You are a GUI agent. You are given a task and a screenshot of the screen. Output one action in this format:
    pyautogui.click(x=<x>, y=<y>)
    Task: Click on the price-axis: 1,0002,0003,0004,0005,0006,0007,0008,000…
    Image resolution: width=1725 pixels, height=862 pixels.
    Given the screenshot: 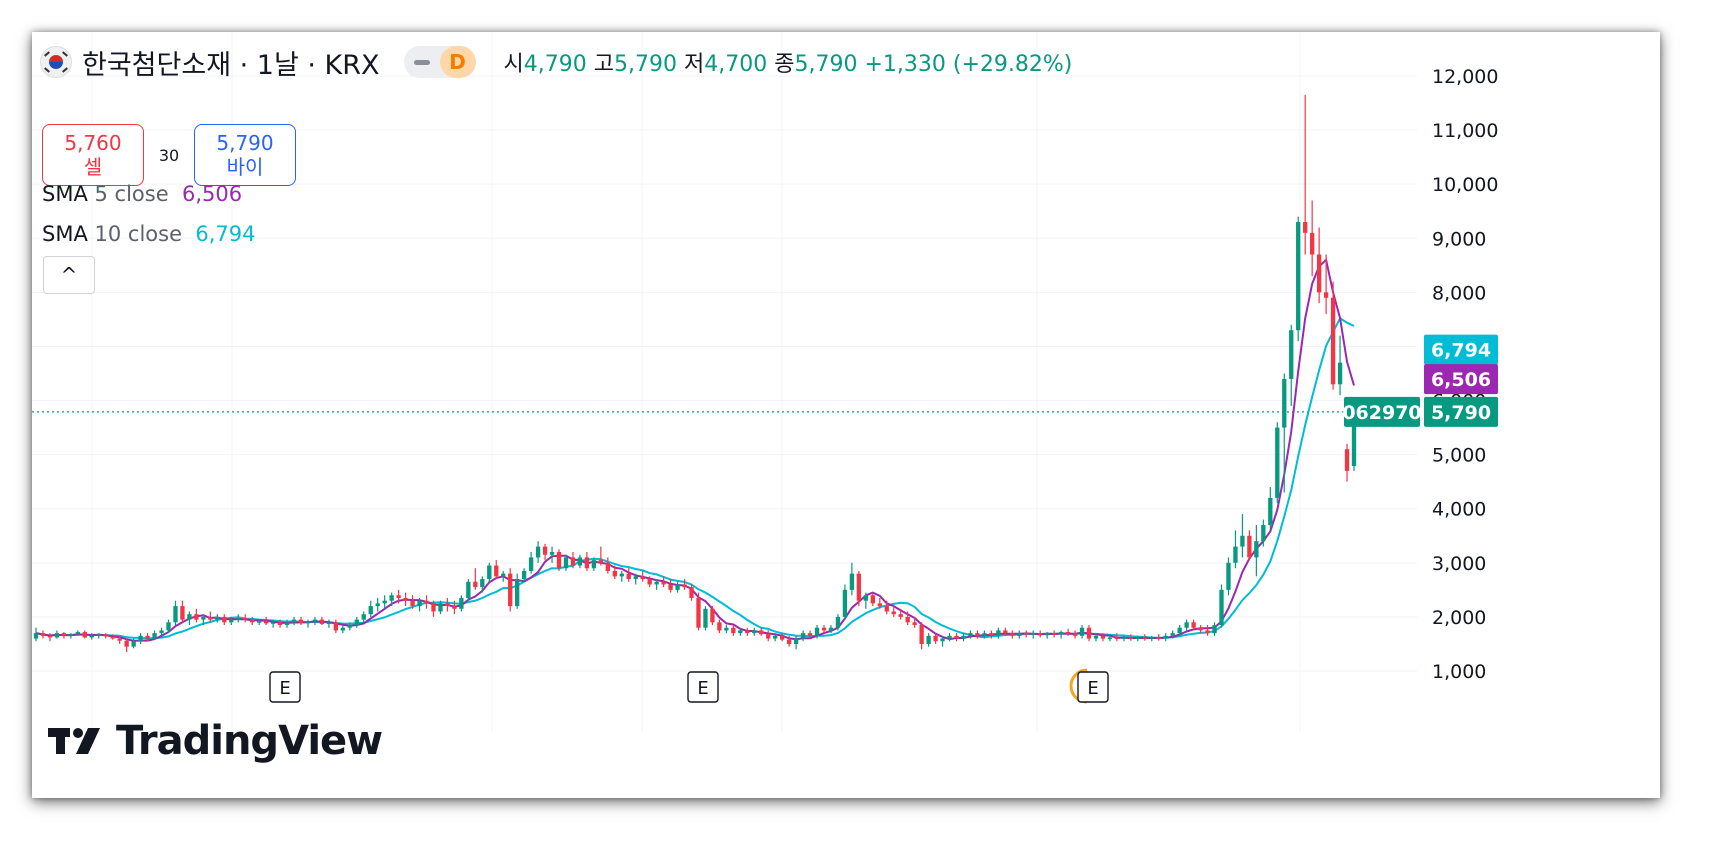 What is the action you would take?
    pyautogui.click(x=1465, y=374)
    